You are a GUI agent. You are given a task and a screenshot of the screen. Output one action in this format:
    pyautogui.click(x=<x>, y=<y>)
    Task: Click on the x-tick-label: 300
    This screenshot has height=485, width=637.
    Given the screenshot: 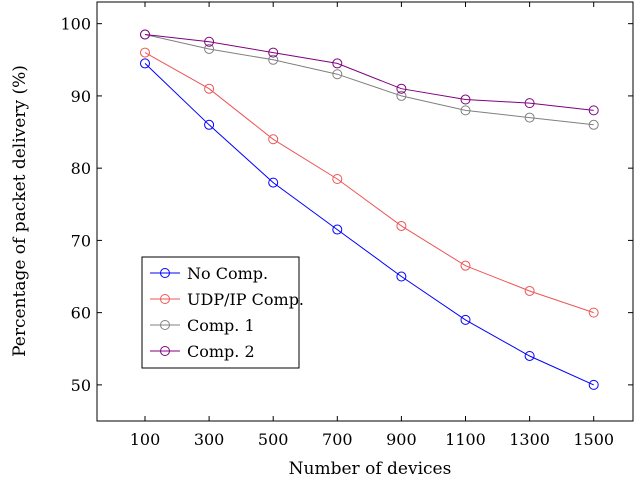 What is the action you would take?
    pyautogui.click(x=209, y=439)
    